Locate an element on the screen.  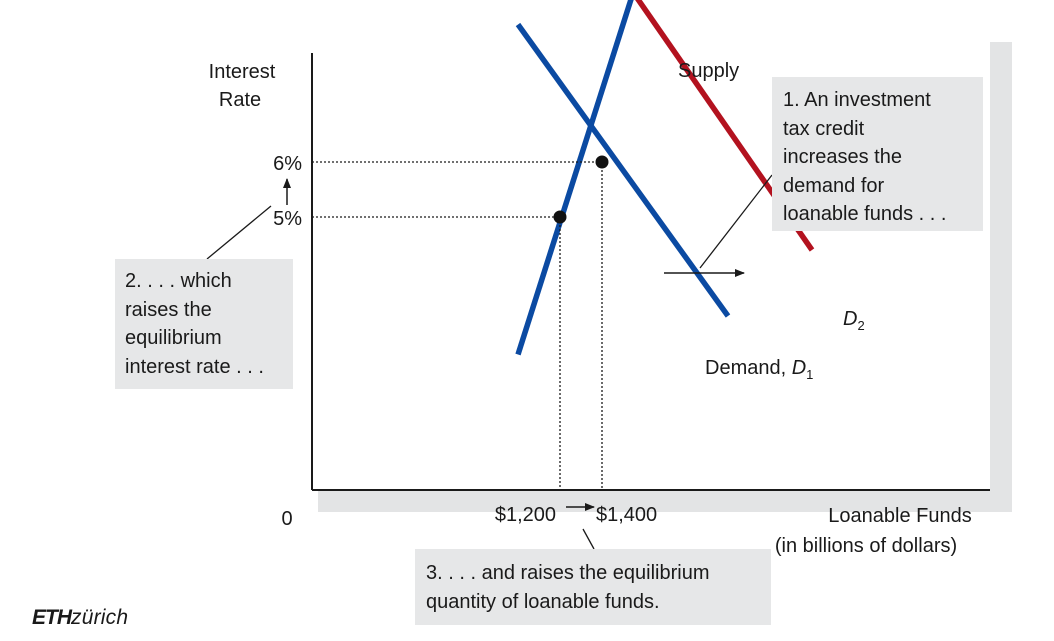
demand-curve-d1 is located at coordinates (623, 170).